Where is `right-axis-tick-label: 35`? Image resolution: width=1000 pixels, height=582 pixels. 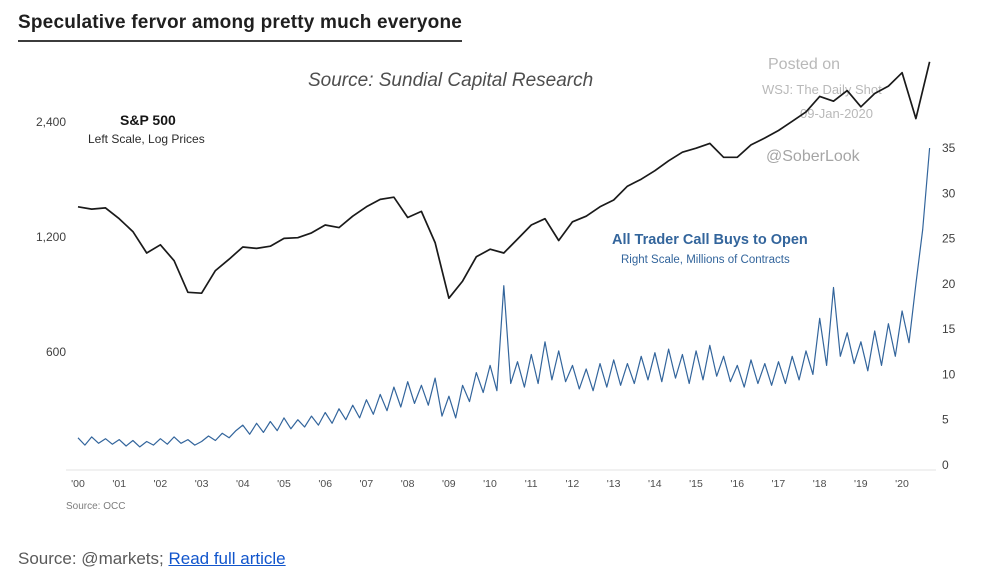 right-axis-tick-label: 35 is located at coordinates (949, 148).